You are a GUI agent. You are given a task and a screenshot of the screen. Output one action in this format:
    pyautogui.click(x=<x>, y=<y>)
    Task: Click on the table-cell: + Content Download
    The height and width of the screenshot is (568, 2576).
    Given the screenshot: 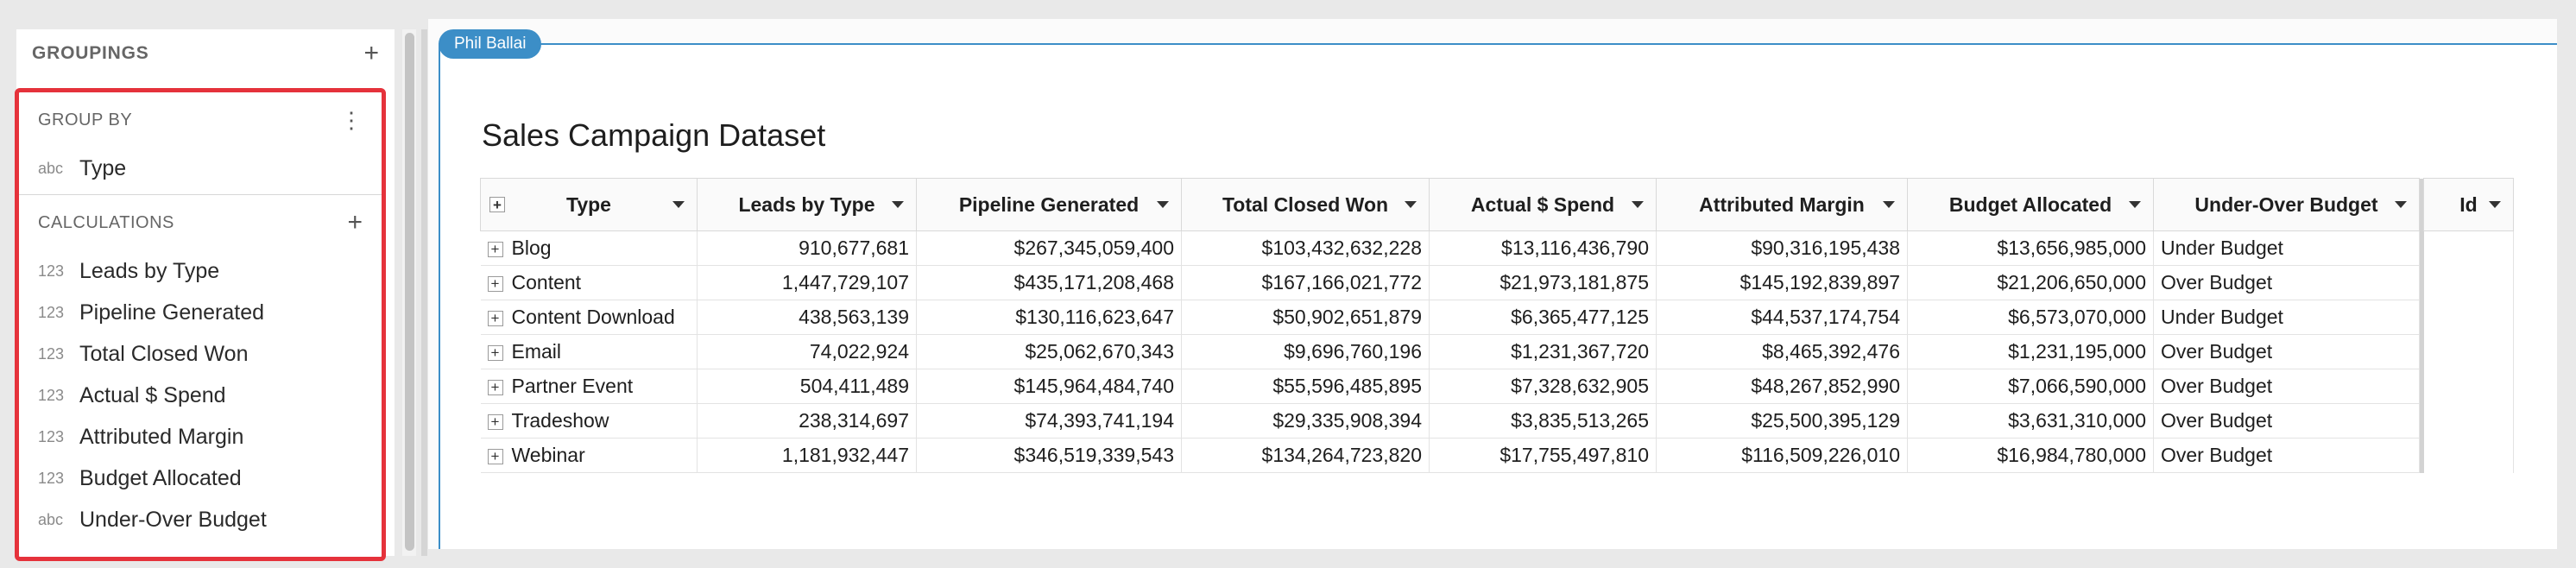 What is the action you would take?
    pyautogui.click(x=589, y=317)
    